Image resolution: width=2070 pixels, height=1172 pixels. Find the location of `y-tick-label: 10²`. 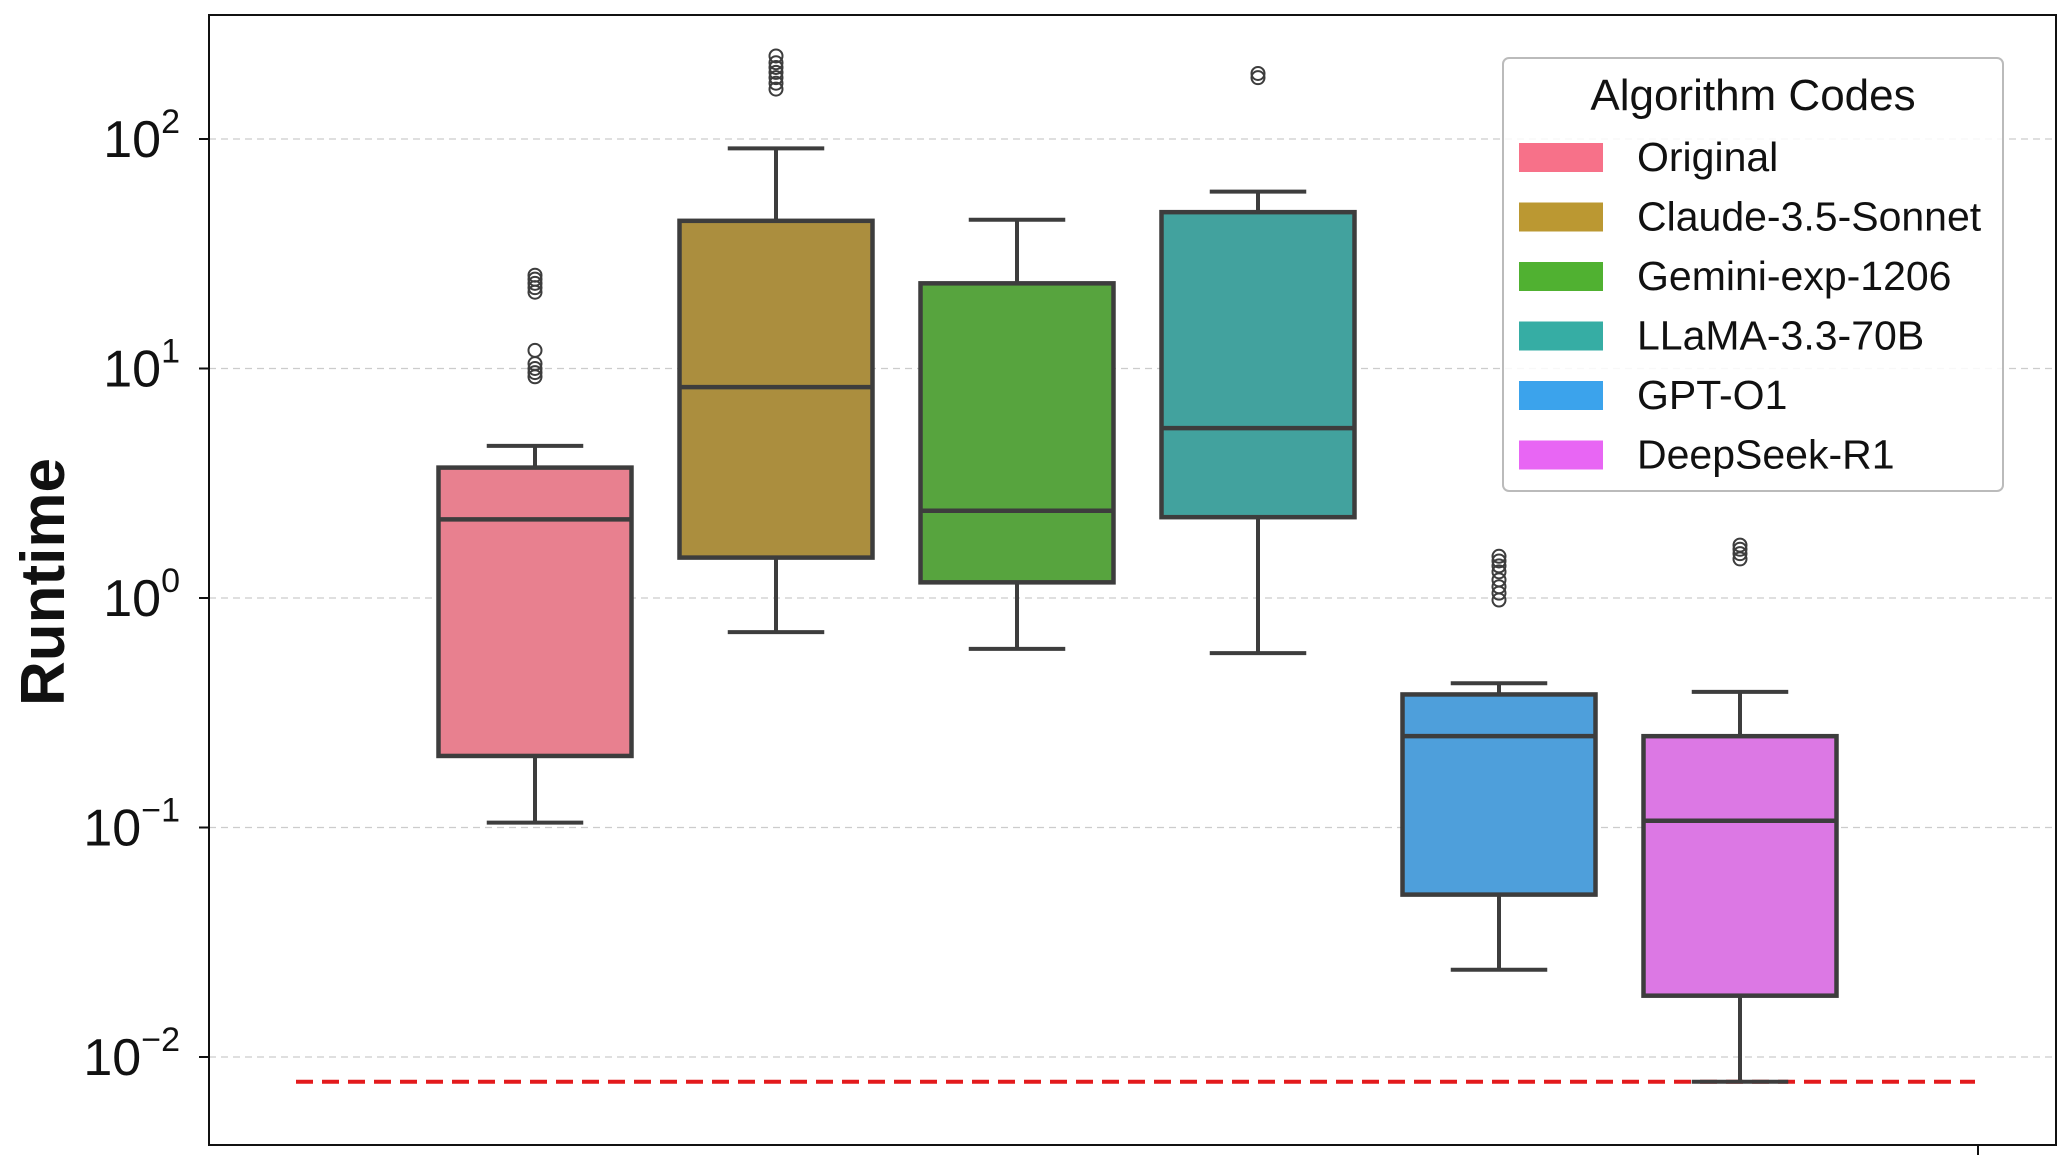

y-tick-label: 10² is located at coordinates (141, 136).